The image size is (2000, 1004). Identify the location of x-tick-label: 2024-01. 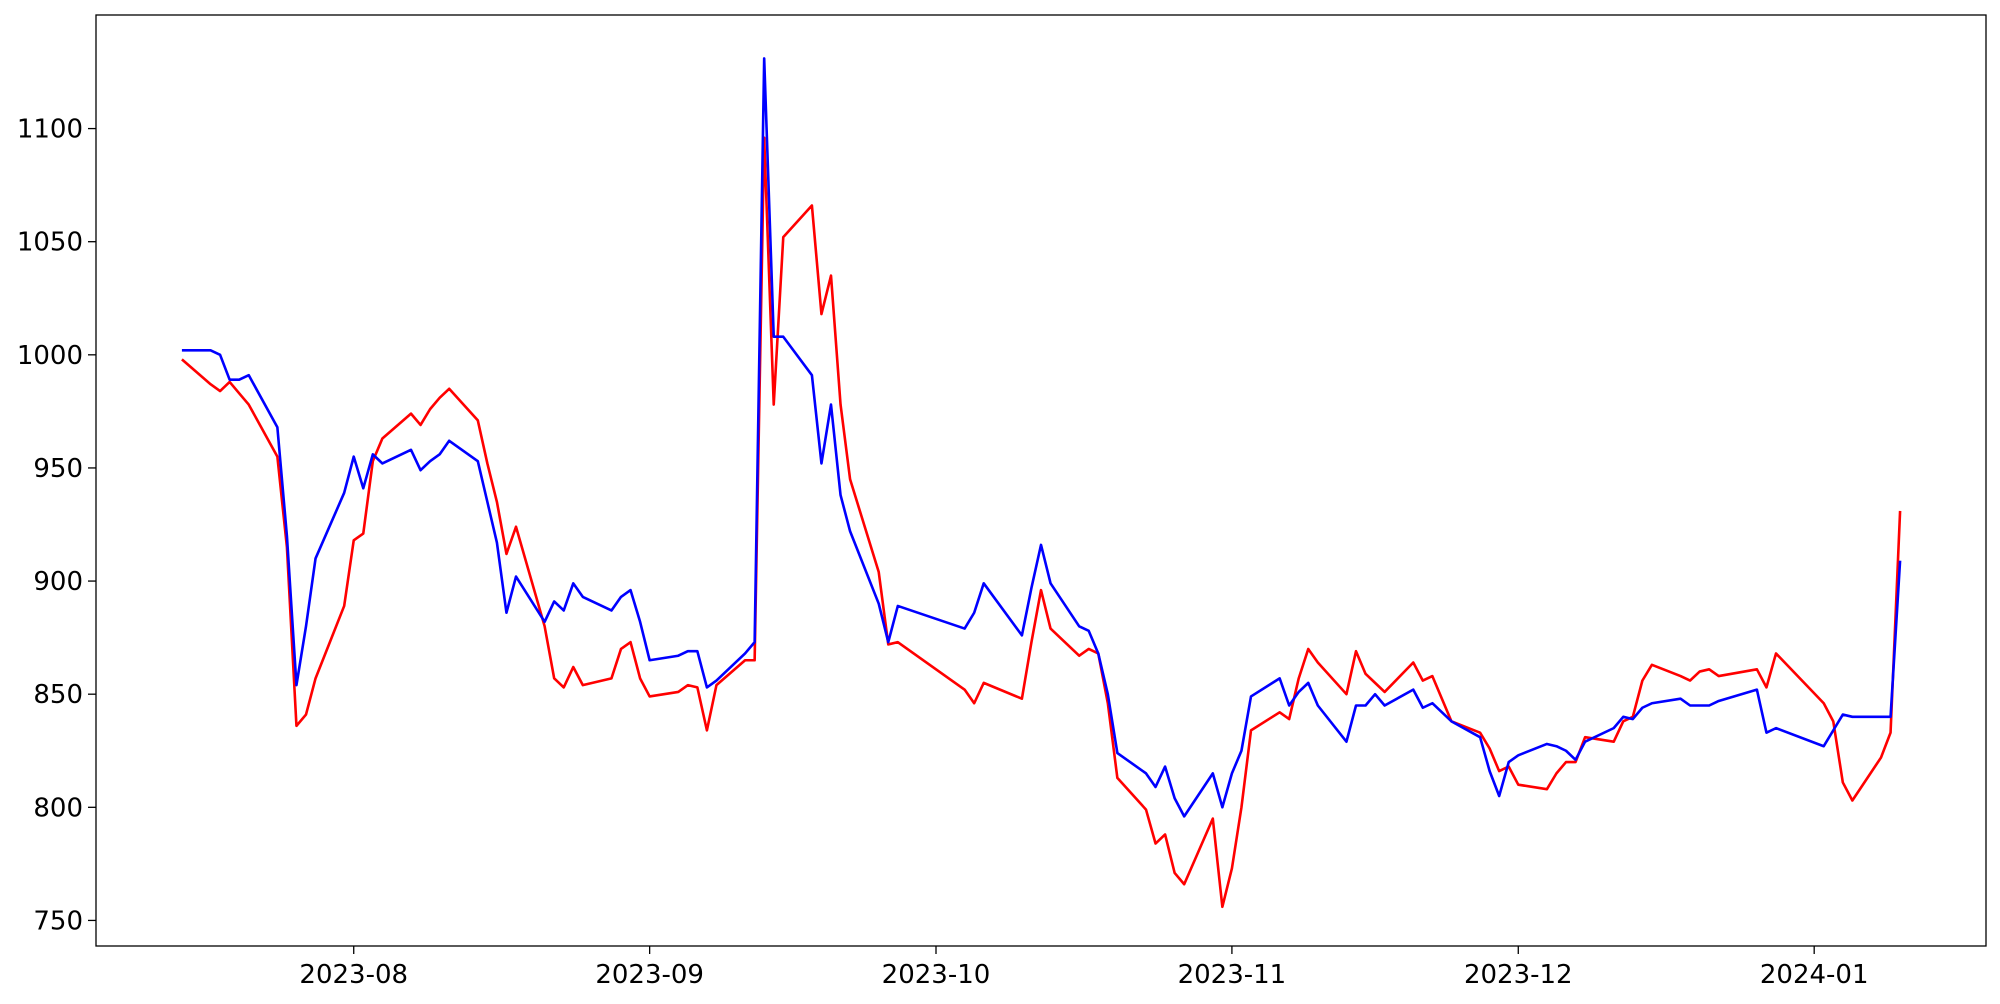
(1814, 975).